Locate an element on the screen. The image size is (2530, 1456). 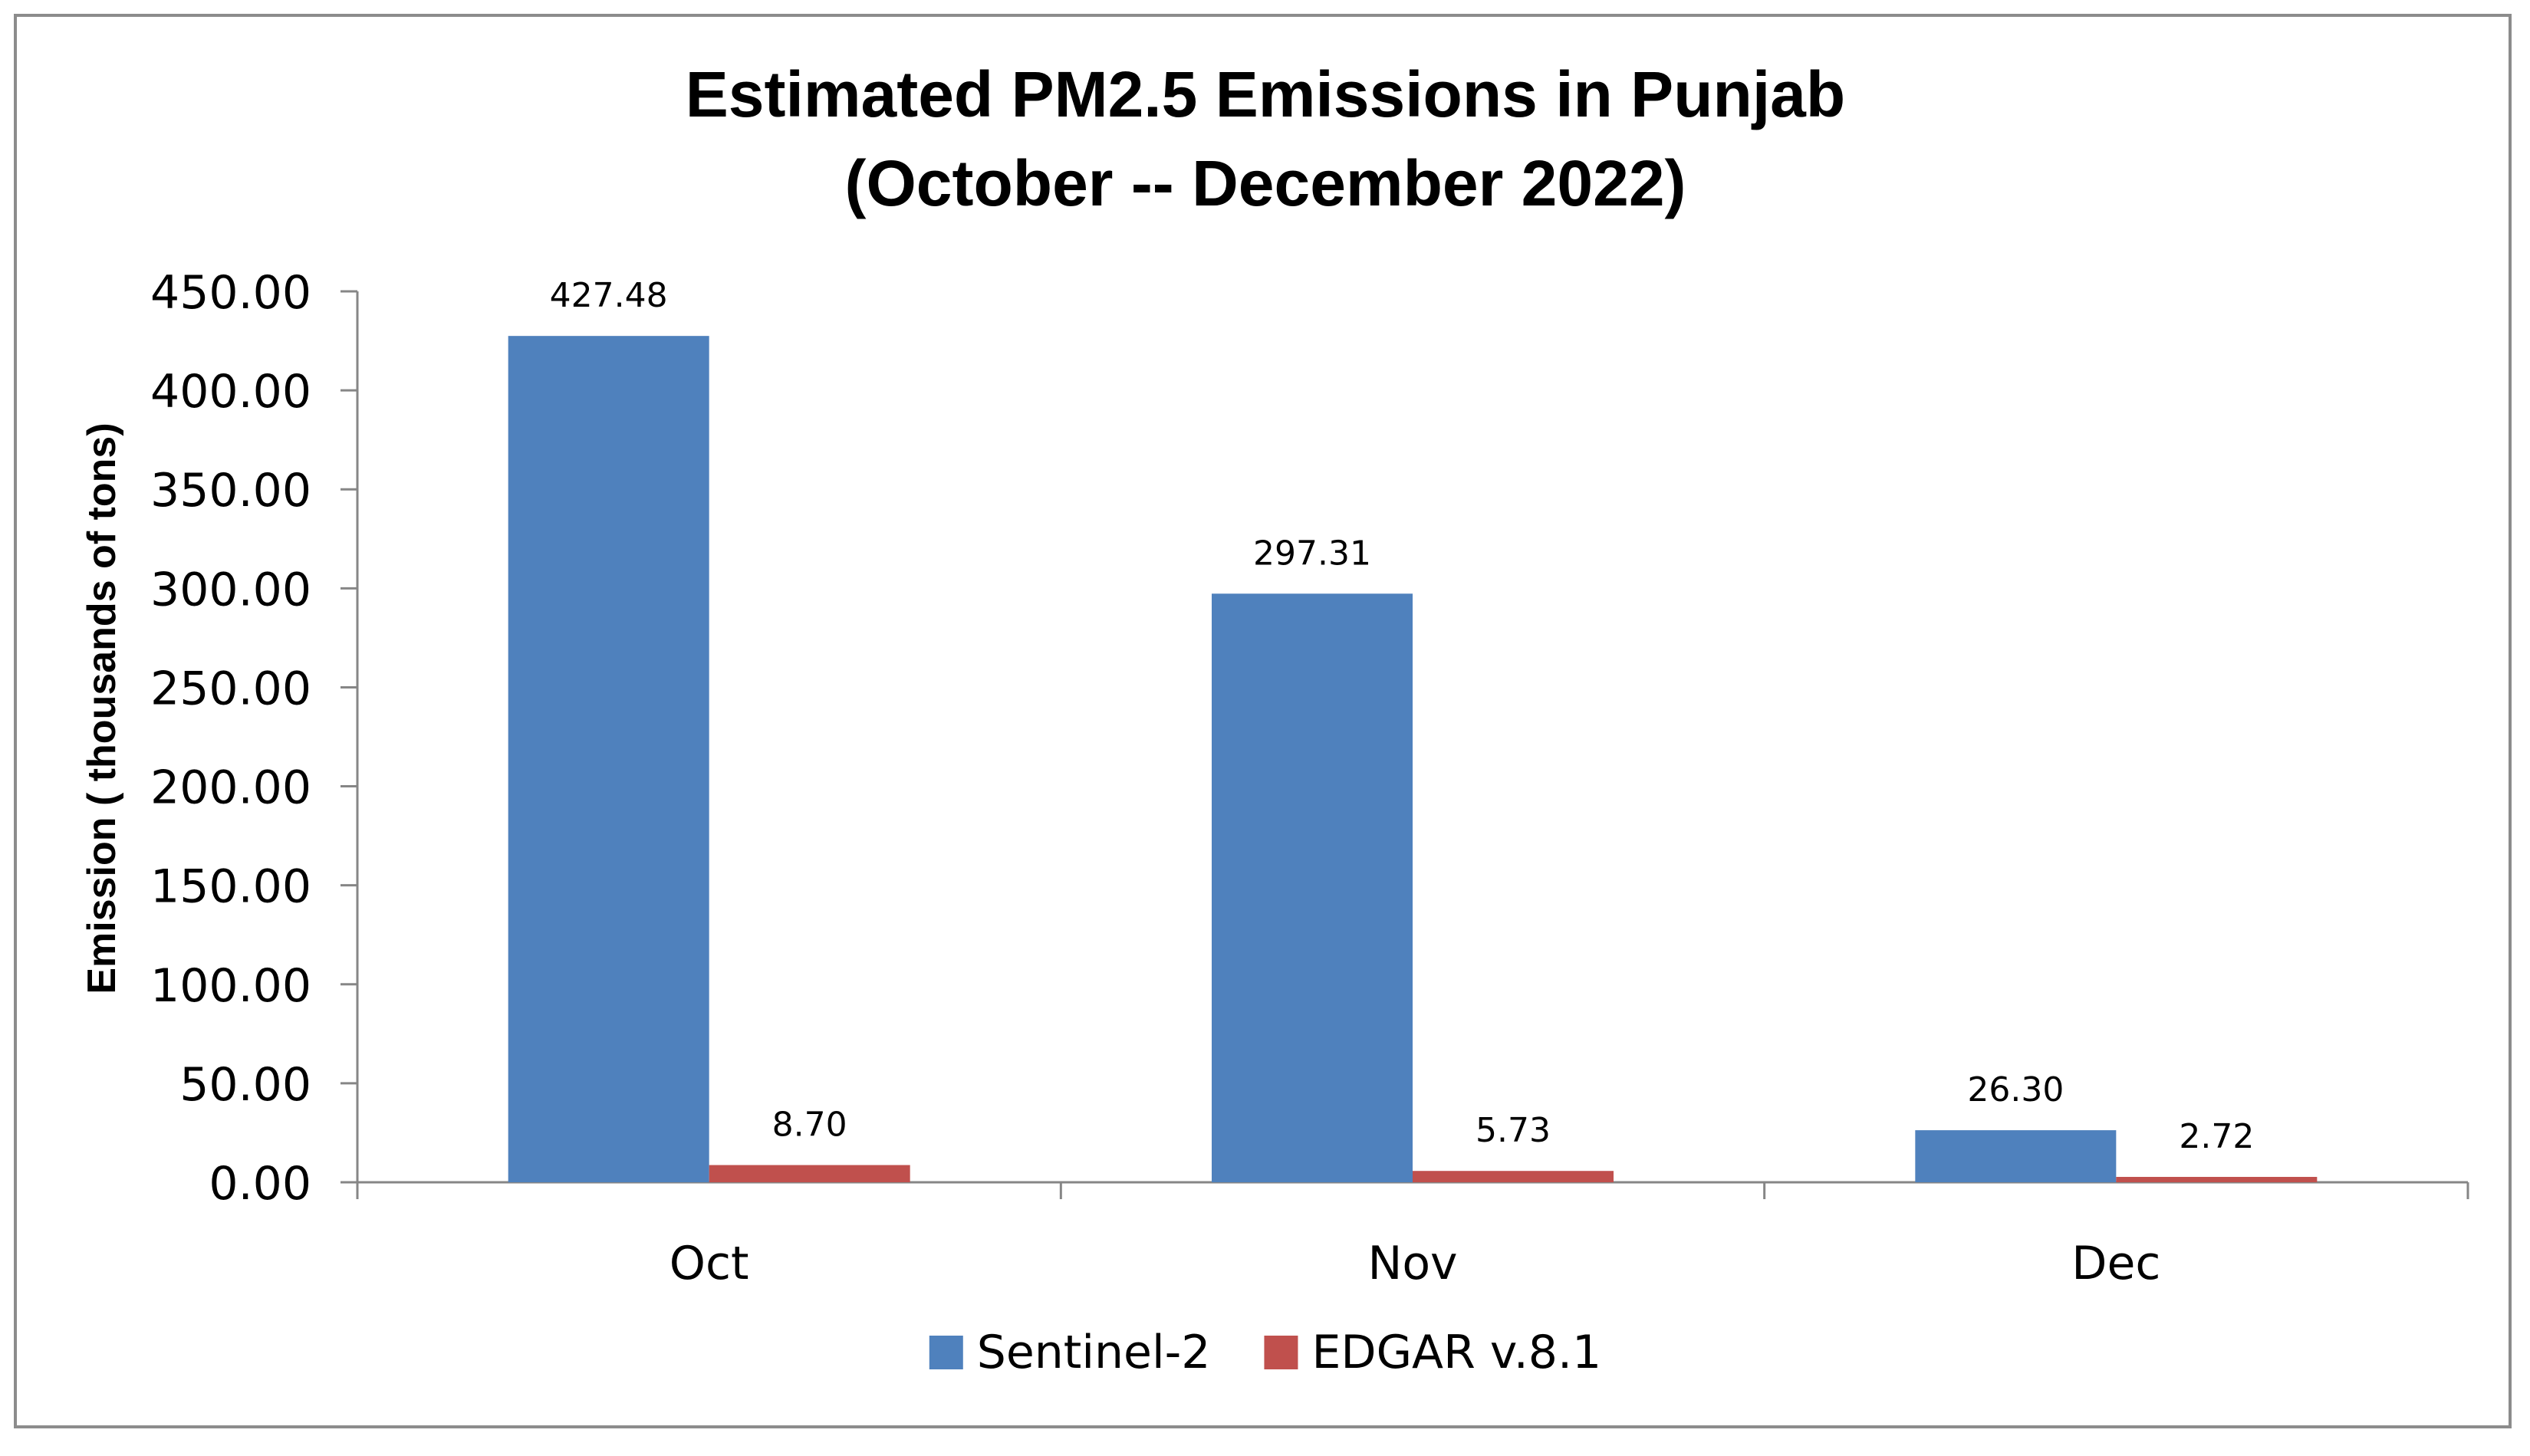
legend-label: Sentinel-2 is located at coordinates (1094, 1352).